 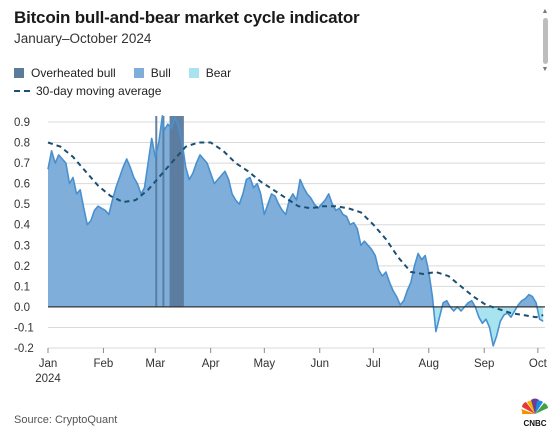 What do you see at coordinates (538, 364) in the screenshot?
I see `x-tick-label: Oct` at bounding box center [538, 364].